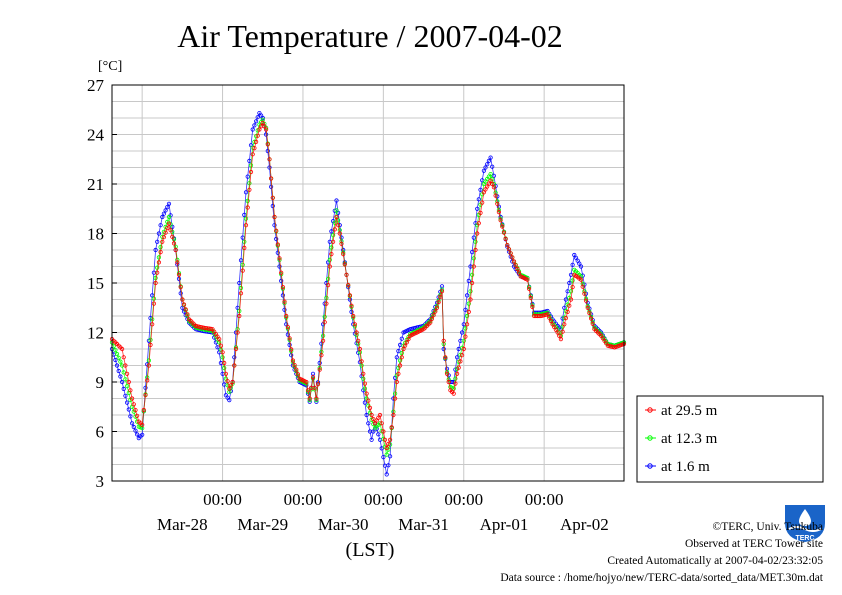 The height and width of the screenshot is (595, 842). I want to click on x-tick-date-label: Mar-30, so click(343, 524).